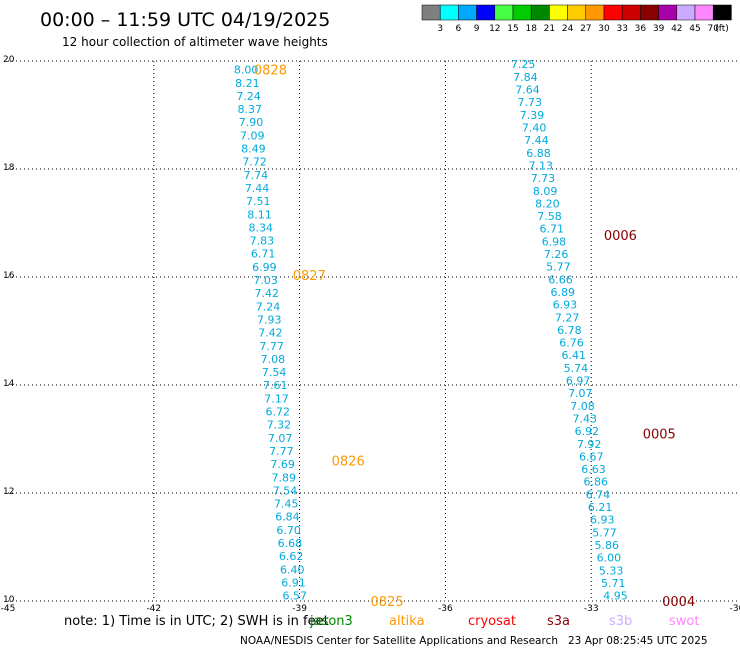 The width and height of the screenshot is (740, 650). What do you see at coordinates (284, 477) in the screenshot?
I see `swh-value-label: 7.89` at bounding box center [284, 477].